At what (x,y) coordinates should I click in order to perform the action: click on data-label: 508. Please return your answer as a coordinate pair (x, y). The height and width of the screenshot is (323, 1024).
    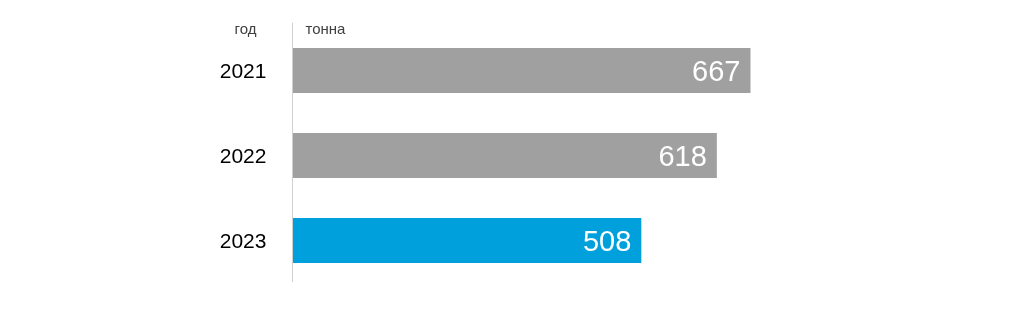
    Looking at the image, I should click on (607, 240).